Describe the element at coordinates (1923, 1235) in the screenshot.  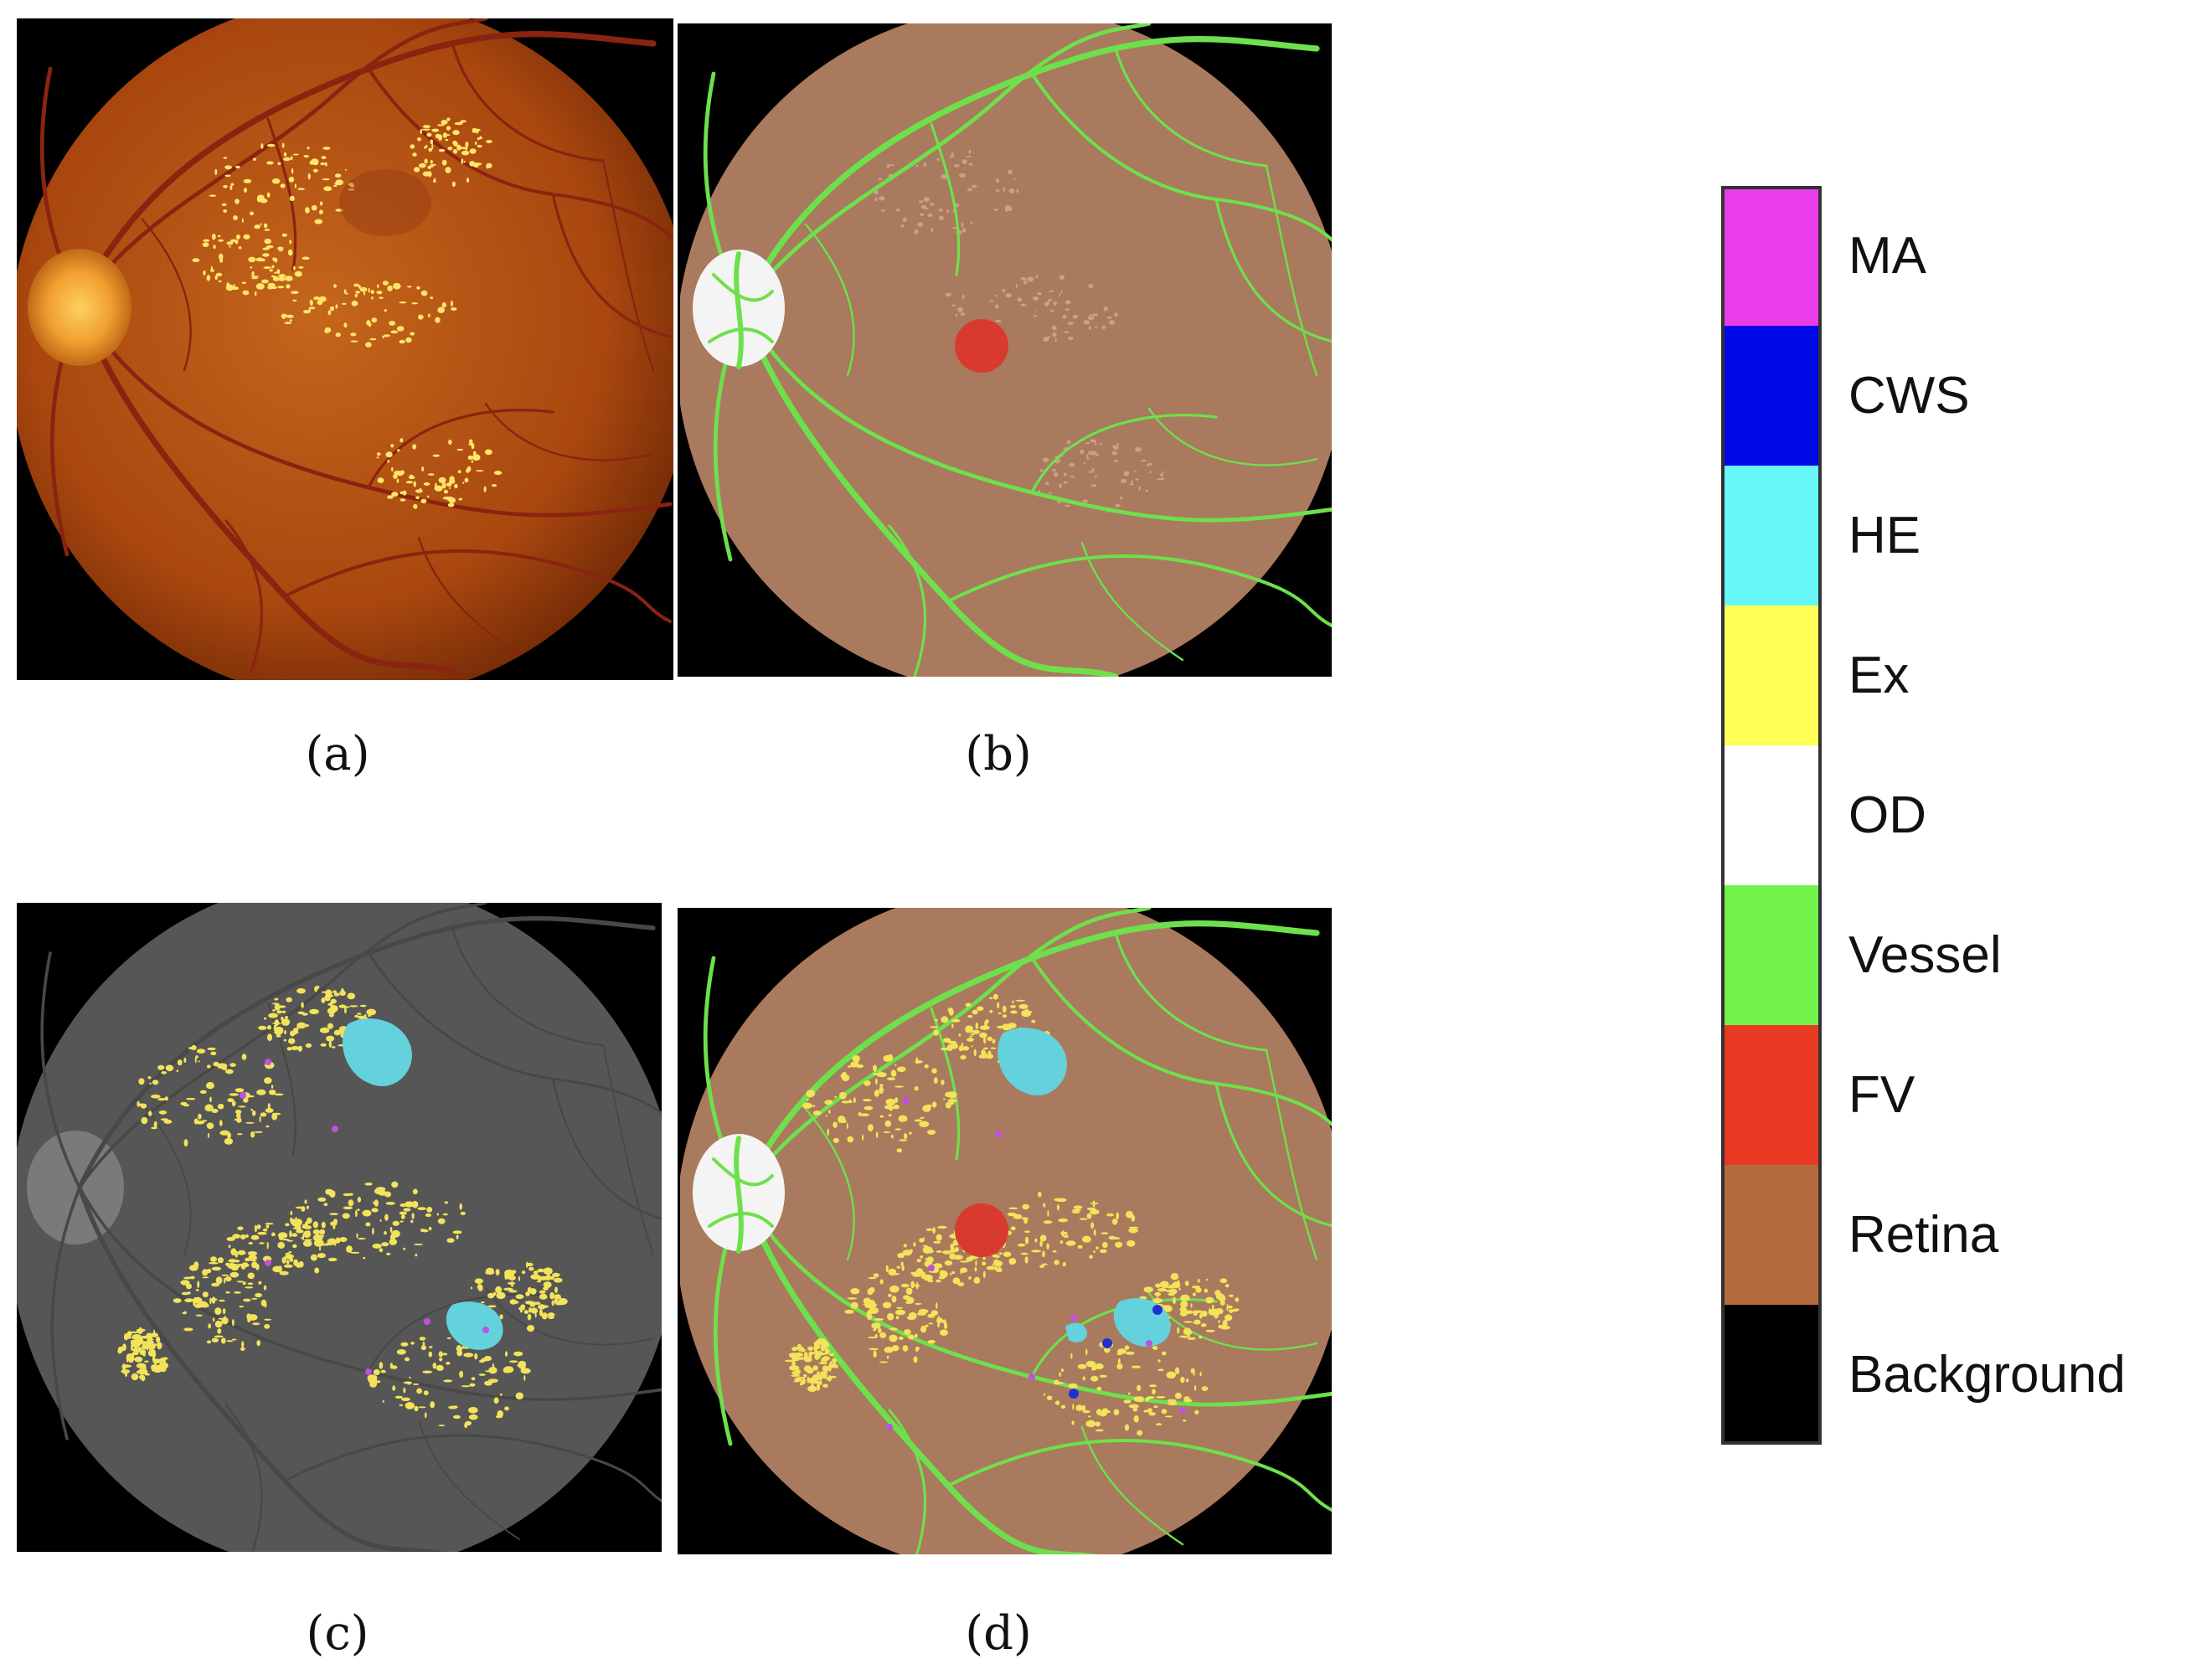
I see `legend-label: Retina` at that location.